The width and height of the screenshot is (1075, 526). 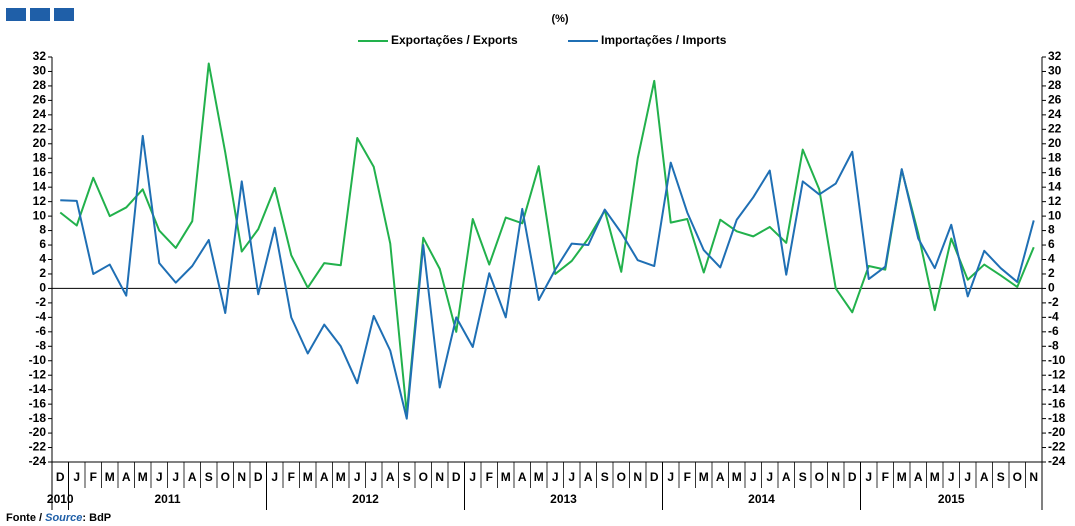 What do you see at coordinates (96, 518) in the screenshot?
I see `source-suffix: : BdP` at bounding box center [96, 518].